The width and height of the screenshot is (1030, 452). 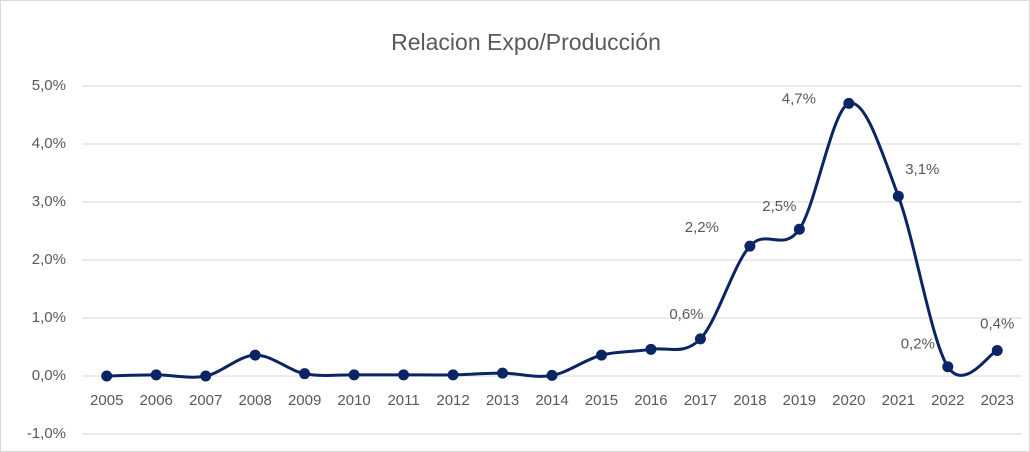 What do you see at coordinates (551, 400) in the screenshot?
I see `x-tick-label: 2014` at bounding box center [551, 400].